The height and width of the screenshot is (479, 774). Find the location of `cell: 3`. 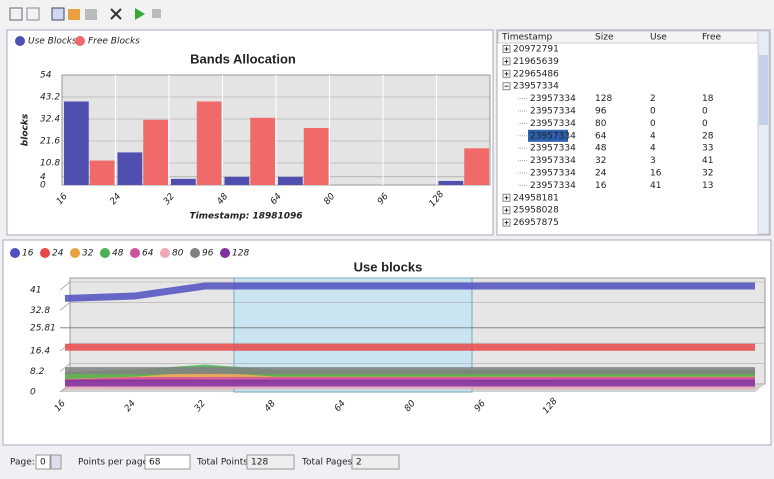

cell: 3 is located at coordinates (653, 161).